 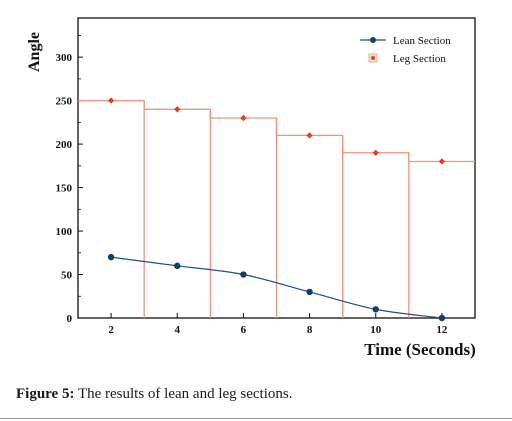 I want to click on y-tick-label: 50, so click(x=67, y=276).